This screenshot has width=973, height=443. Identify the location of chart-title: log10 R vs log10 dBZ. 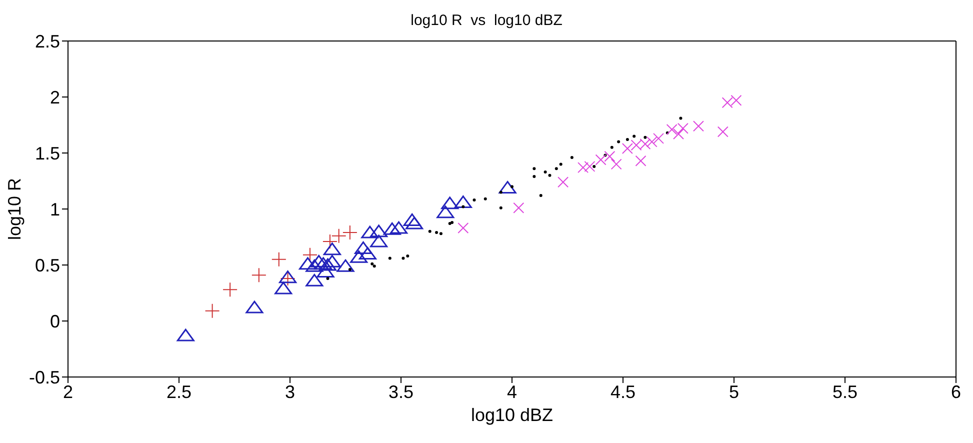
(487, 20).